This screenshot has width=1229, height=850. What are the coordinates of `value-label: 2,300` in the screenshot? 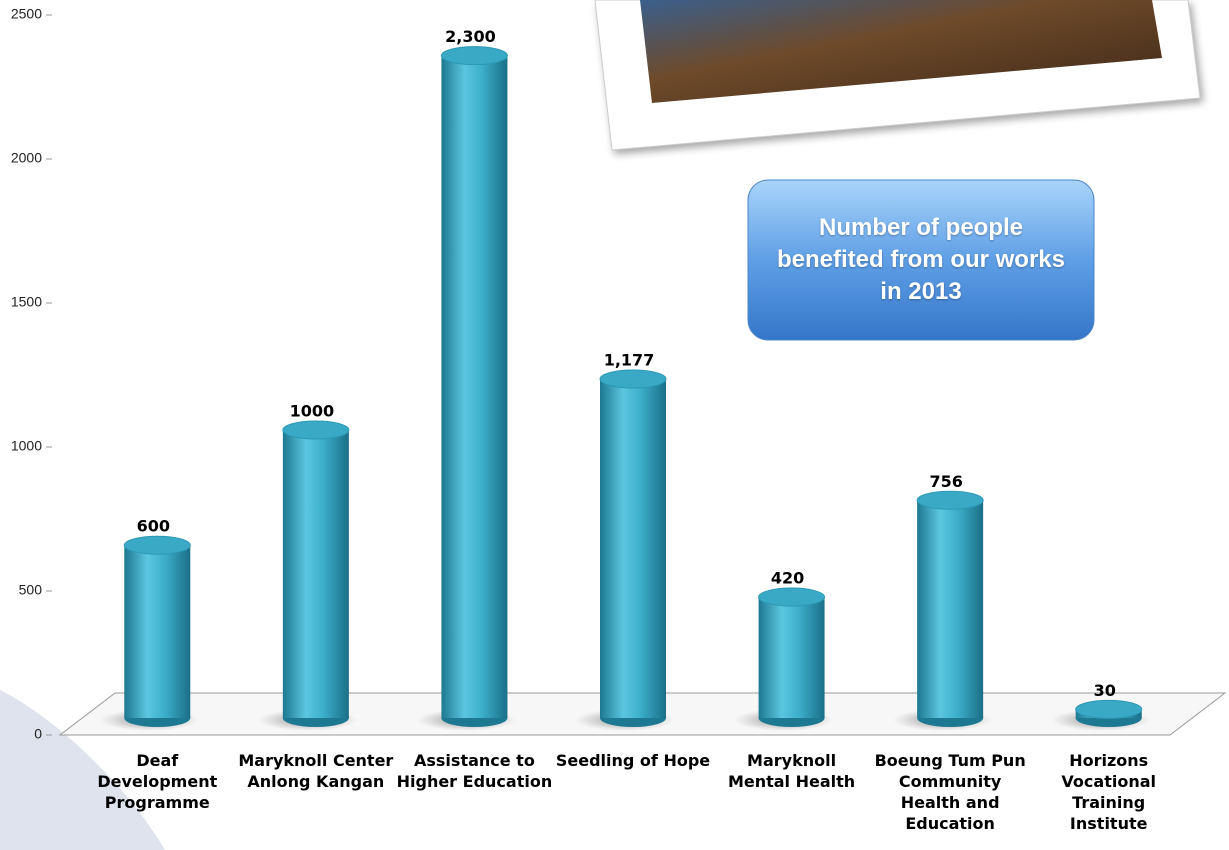 It's located at (470, 36).